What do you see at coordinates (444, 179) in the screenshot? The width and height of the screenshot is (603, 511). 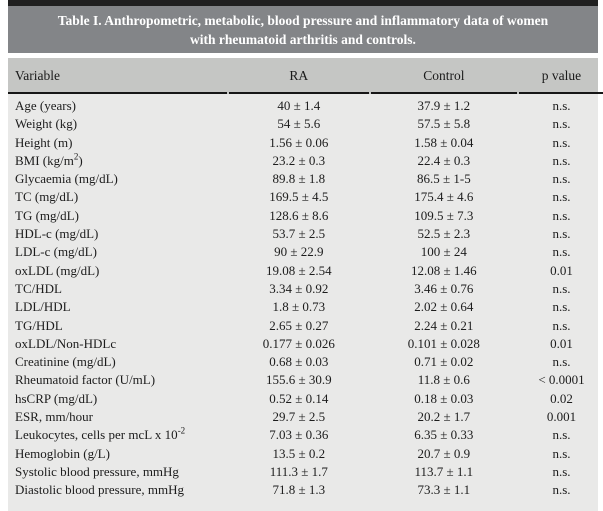 I see `control-value-cell: 86.5 ± 1-5` at bounding box center [444, 179].